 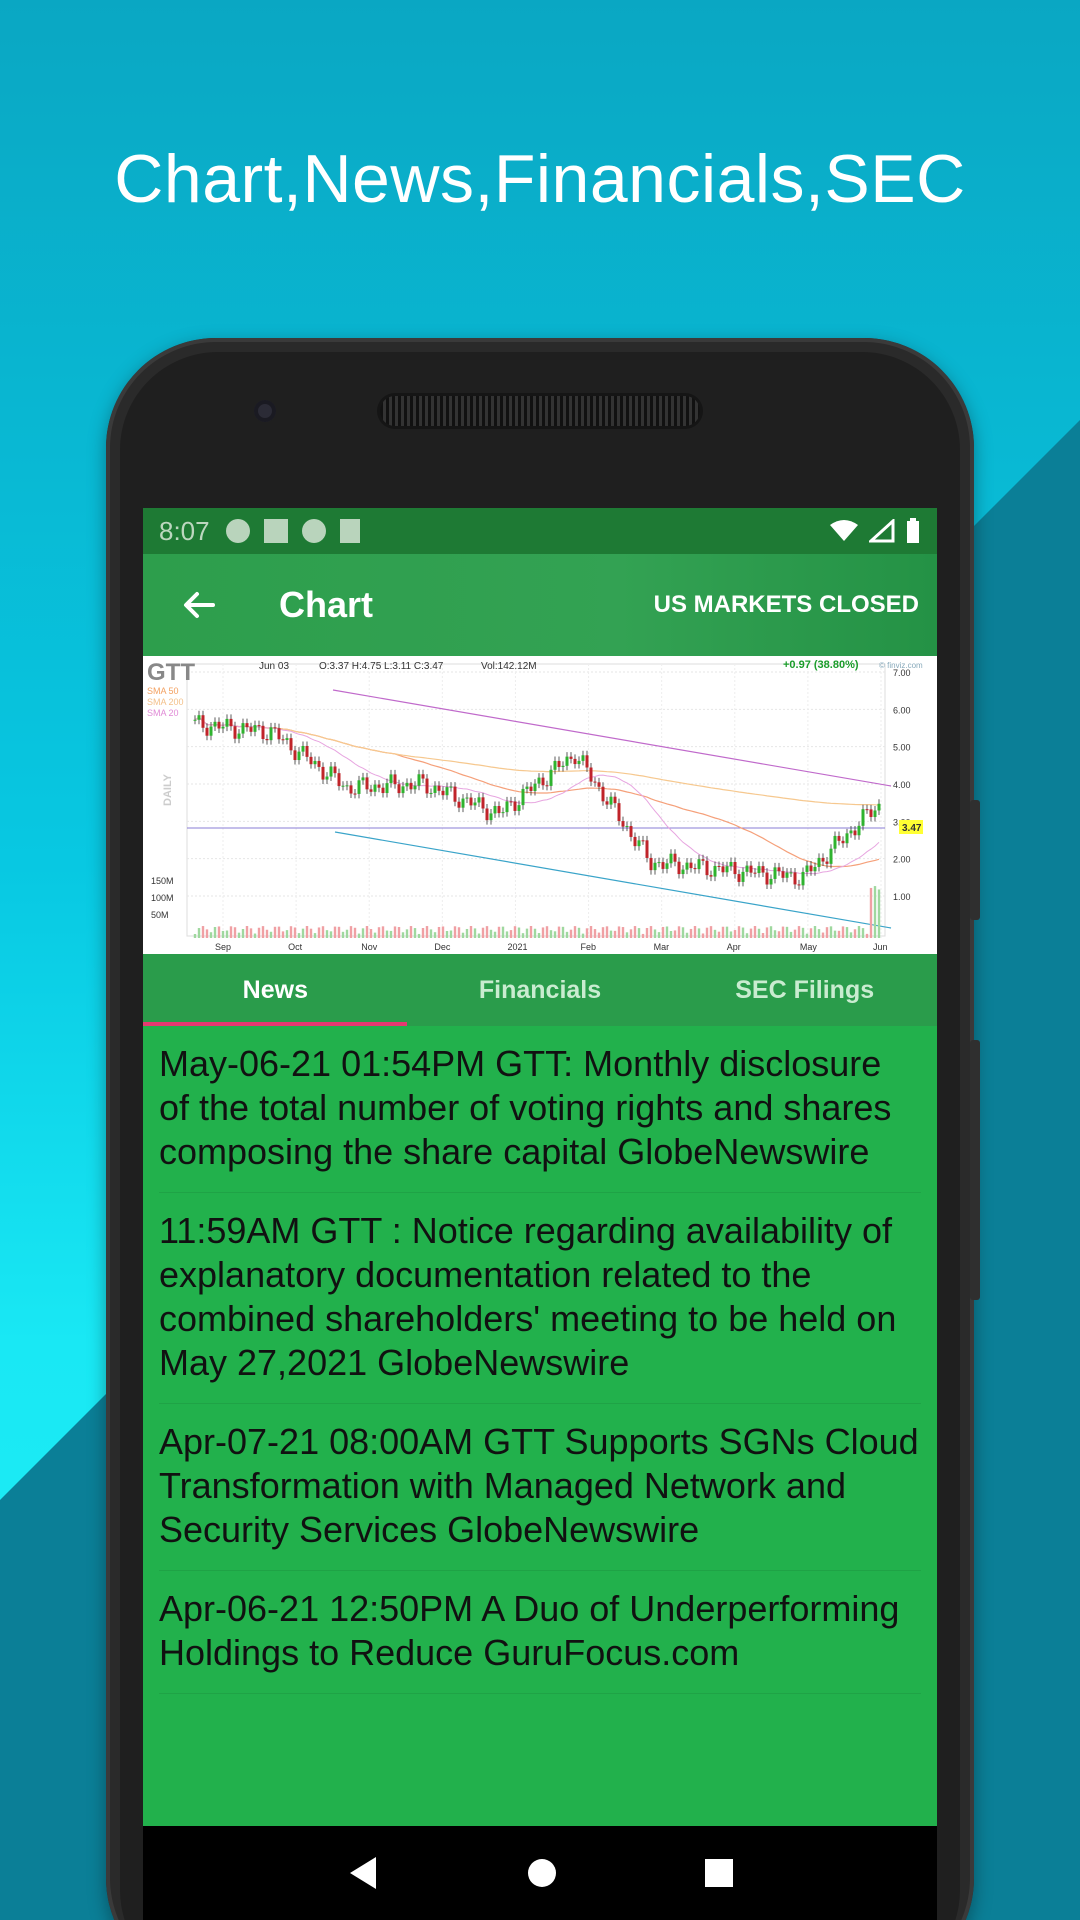 I want to click on tab-financials: Financials, so click(x=540, y=989).